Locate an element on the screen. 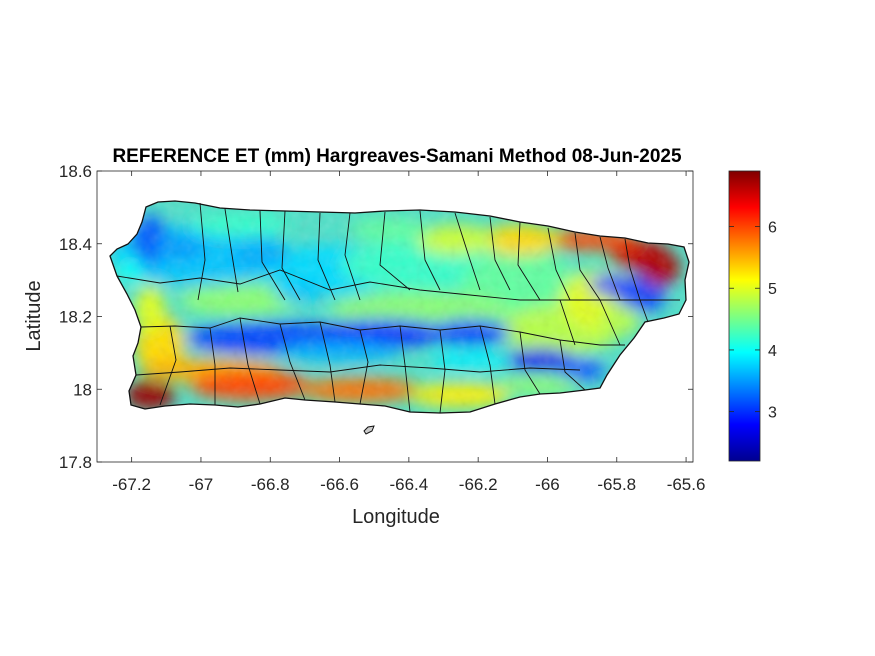 The width and height of the screenshot is (875, 656). colorbar-gradient is located at coordinates (744, 316).